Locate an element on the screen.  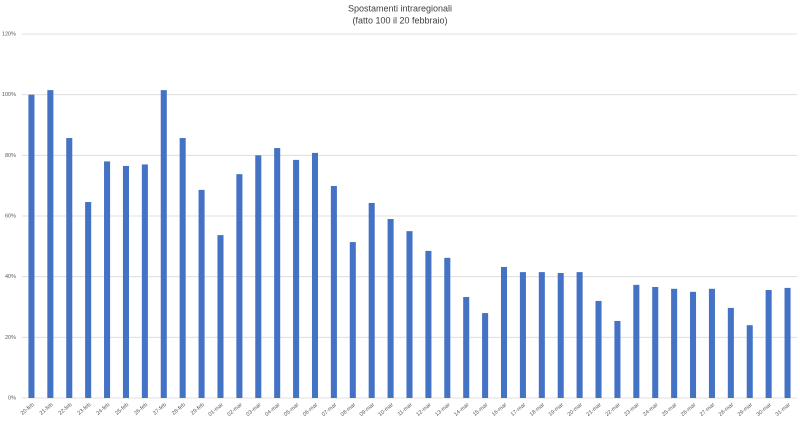
x-tick-label: 25-feb is located at coordinates (122, 409).